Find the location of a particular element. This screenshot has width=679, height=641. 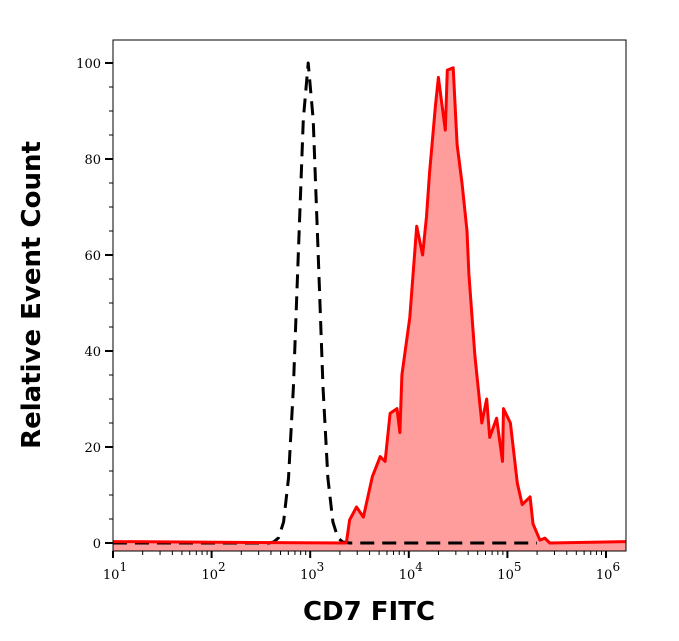

x-tick-label: 10¹ is located at coordinates (115, 571).